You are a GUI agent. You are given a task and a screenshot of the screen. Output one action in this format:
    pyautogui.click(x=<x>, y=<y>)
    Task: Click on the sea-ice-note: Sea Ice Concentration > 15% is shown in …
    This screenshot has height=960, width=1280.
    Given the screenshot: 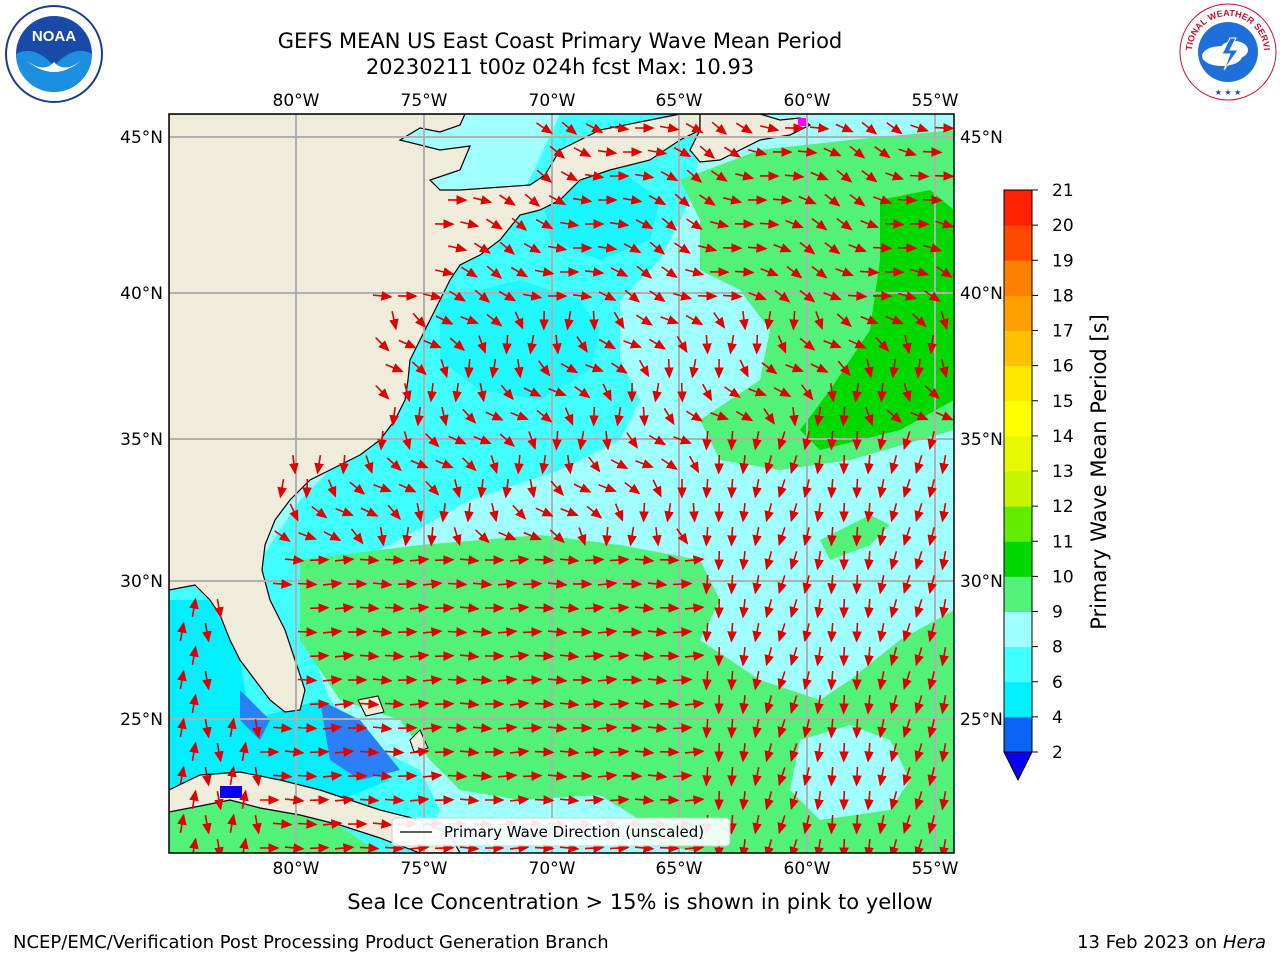 What is the action you would take?
    pyautogui.click(x=640, y=902)
    